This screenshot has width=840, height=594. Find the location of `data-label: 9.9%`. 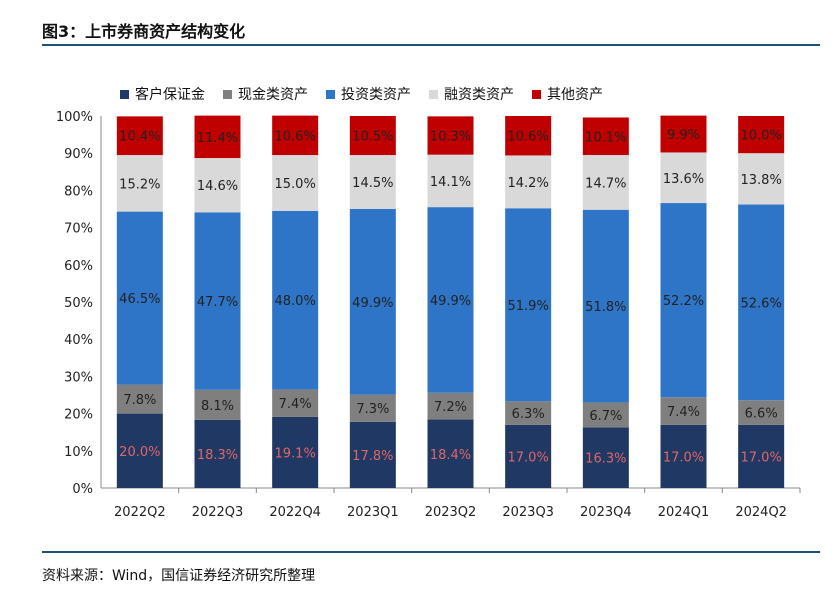

data-label: 9.9% is located at coordinates (683, 135).